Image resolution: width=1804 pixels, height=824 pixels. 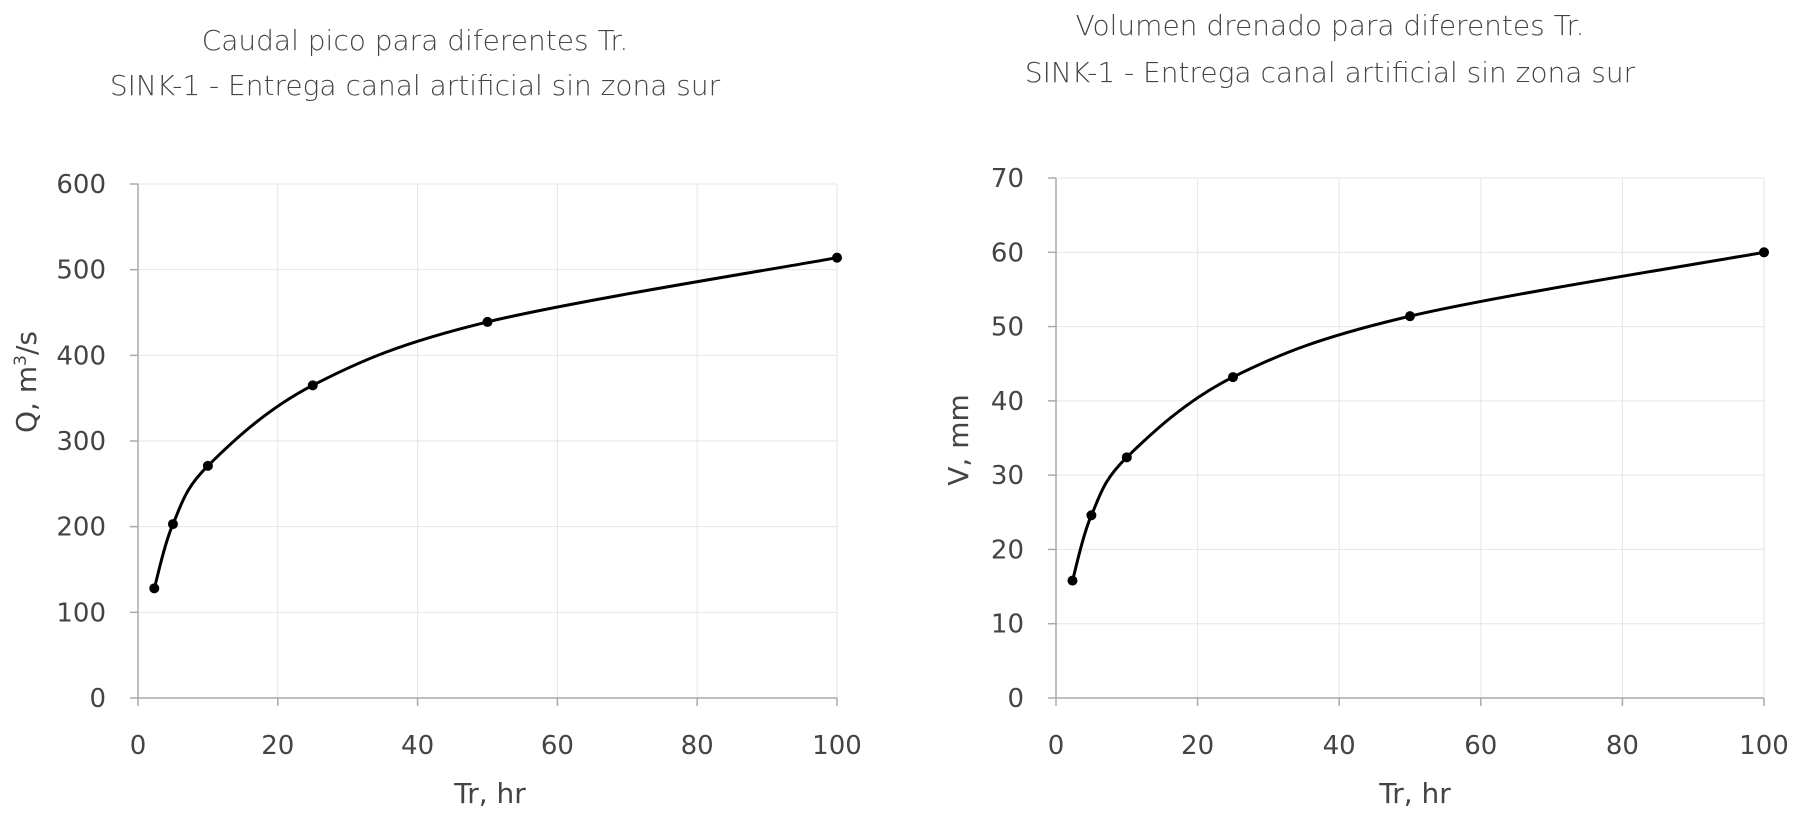 What do you see at coordinates (81, 271) in the screenshot?
I see `y-tick-label: 500` at bounding box center [81, 271].